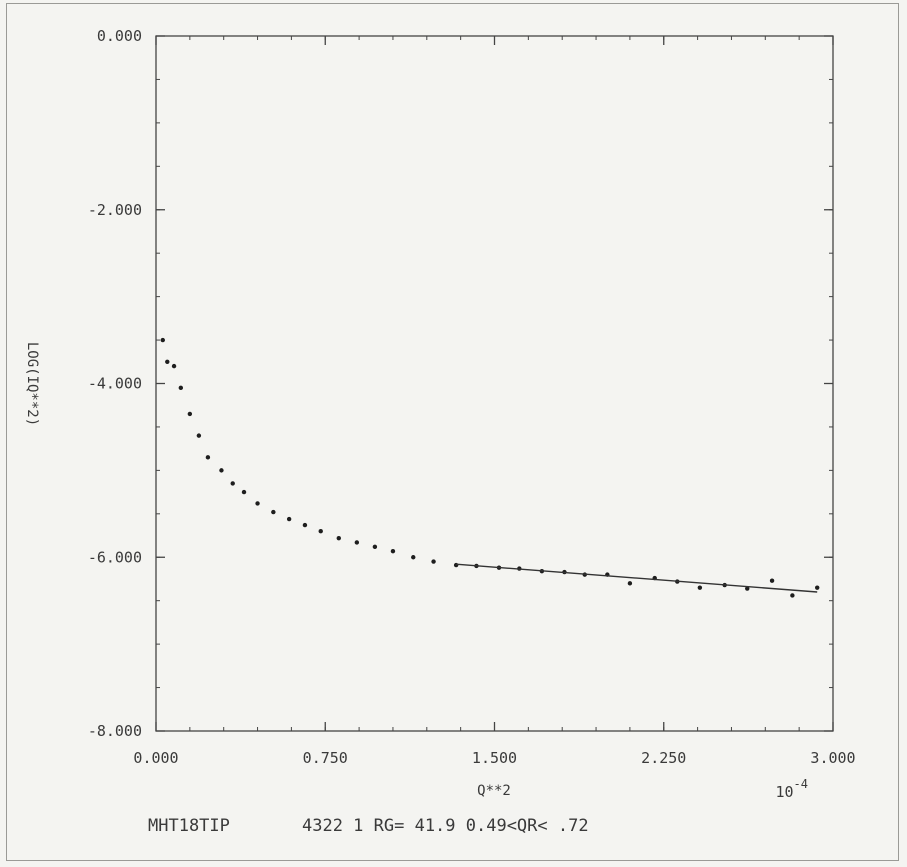  What do you see at coordinates (445, 826) in the screenshot?
I see `caption-details: 4322 1 RG= 41.9 0.49<QR< .72` at bounding box center [445, 826].